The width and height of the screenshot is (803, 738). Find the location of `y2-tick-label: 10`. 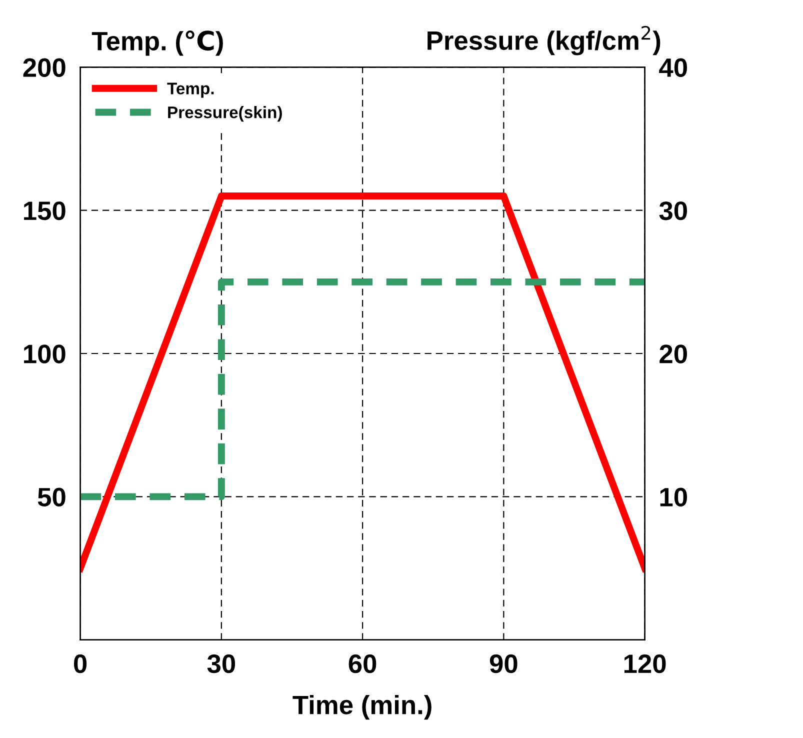

y2-tick-label: 10 is located at coordinates (673, 497).